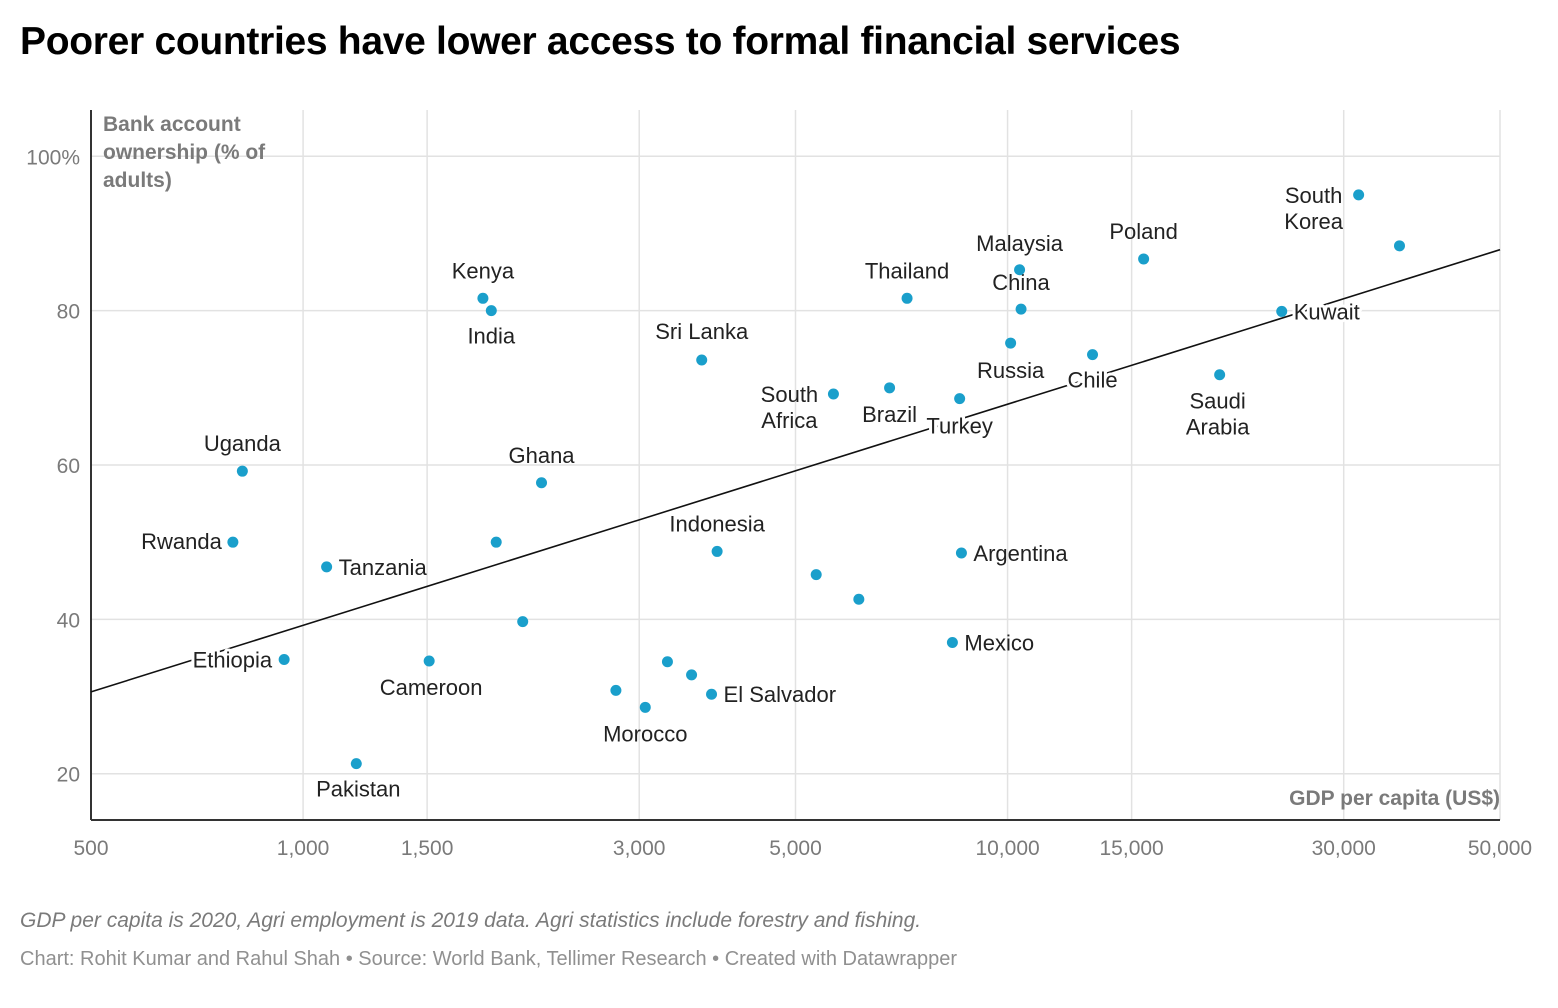  Describe the element at coordinates (68, 775) in the screenshot. I see `y-tick-label: 20` at that location.